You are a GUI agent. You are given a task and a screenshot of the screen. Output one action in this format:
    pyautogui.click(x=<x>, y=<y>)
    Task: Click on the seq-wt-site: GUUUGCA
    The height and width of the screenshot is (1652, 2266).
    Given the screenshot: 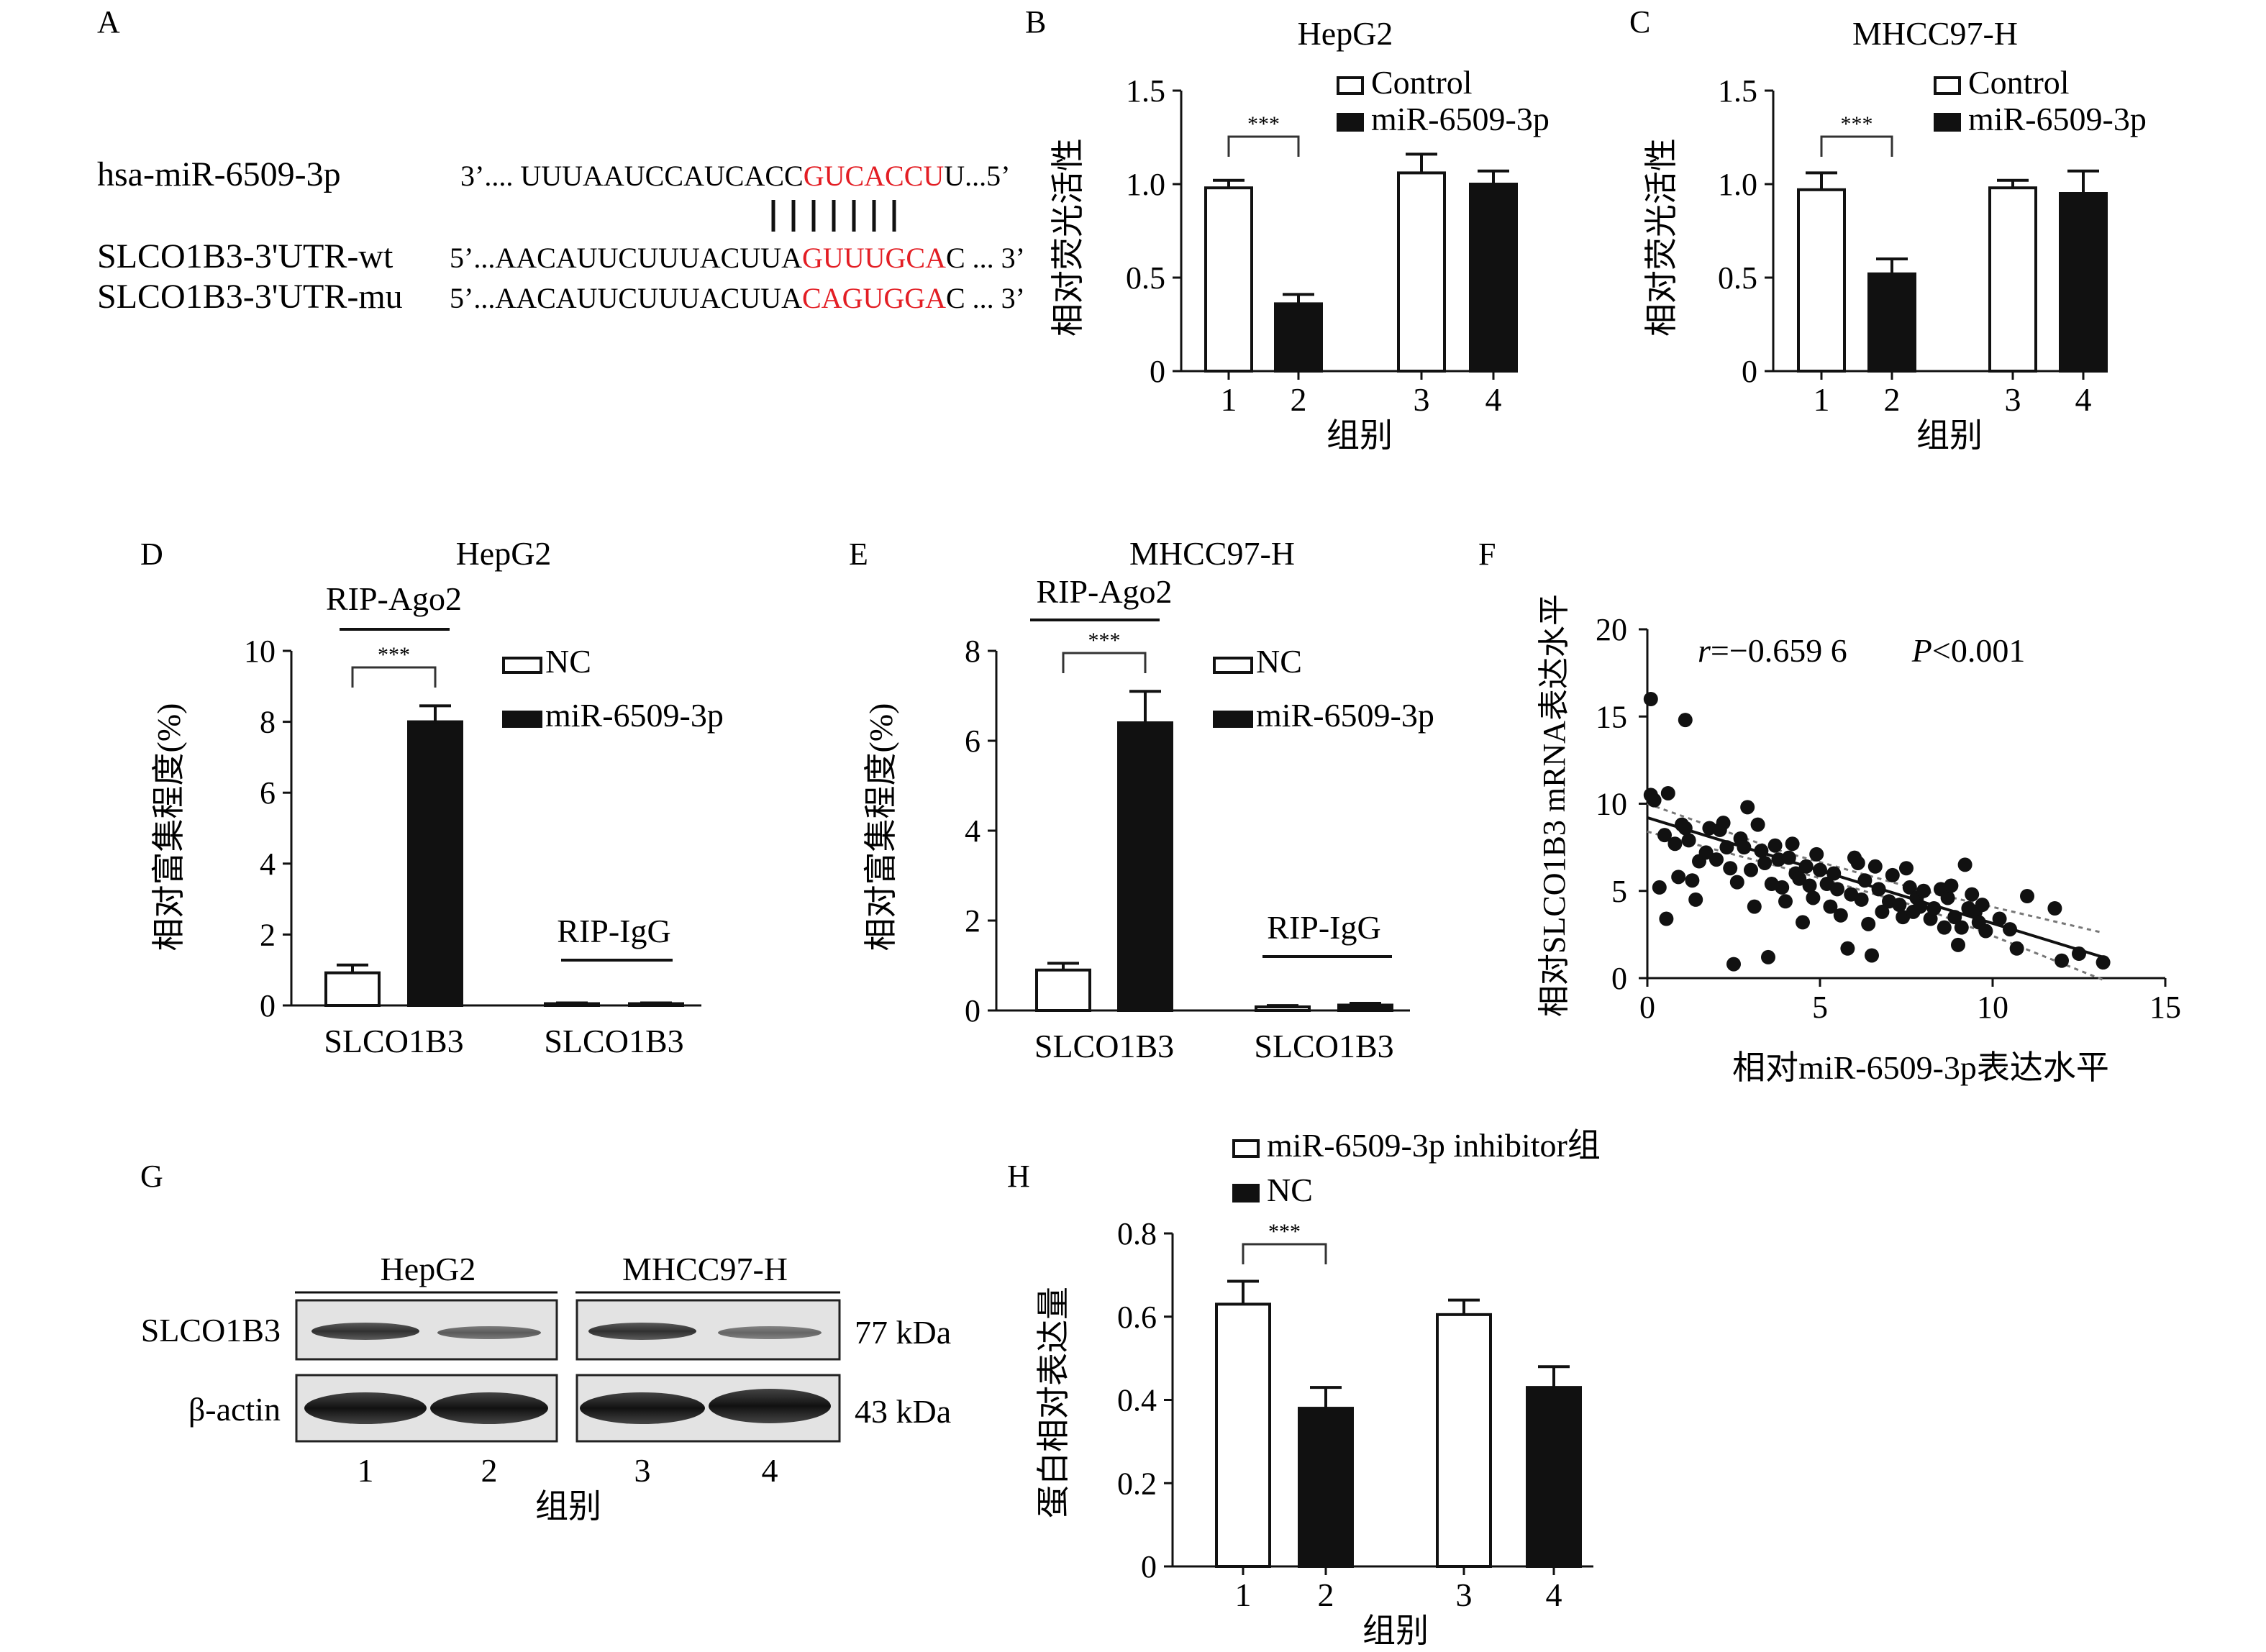 What is the action you would take?
    pyautogui.click(x=874, y=258)
    